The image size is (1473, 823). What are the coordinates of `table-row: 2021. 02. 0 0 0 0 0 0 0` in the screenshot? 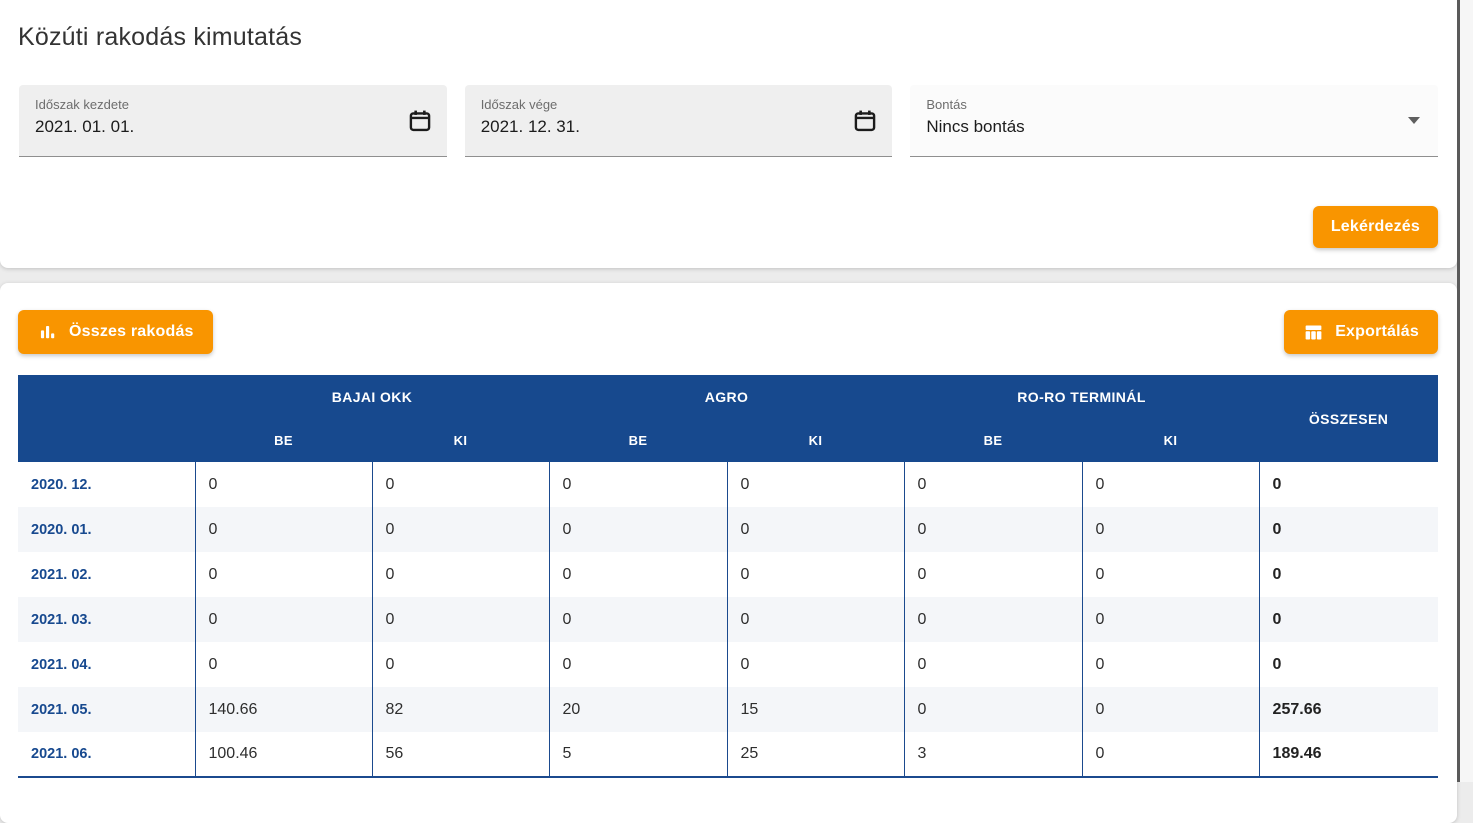 It's located at (728, 574).